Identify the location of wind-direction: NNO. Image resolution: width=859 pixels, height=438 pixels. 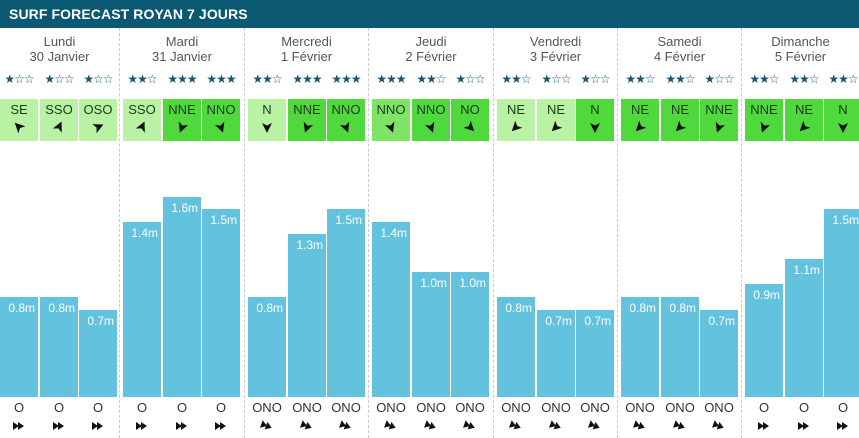
(221, 109).